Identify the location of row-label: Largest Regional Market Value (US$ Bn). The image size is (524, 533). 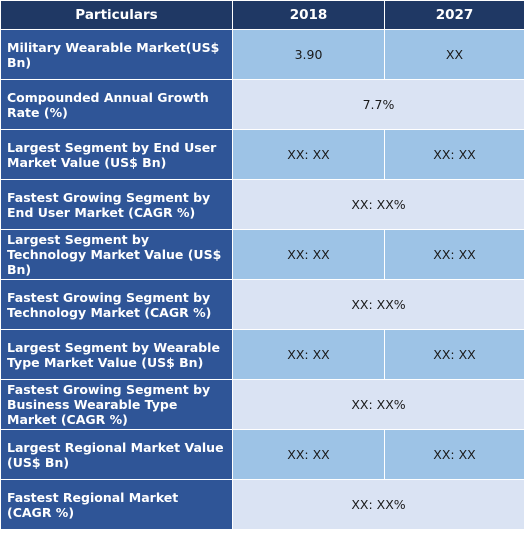
(116, 454).